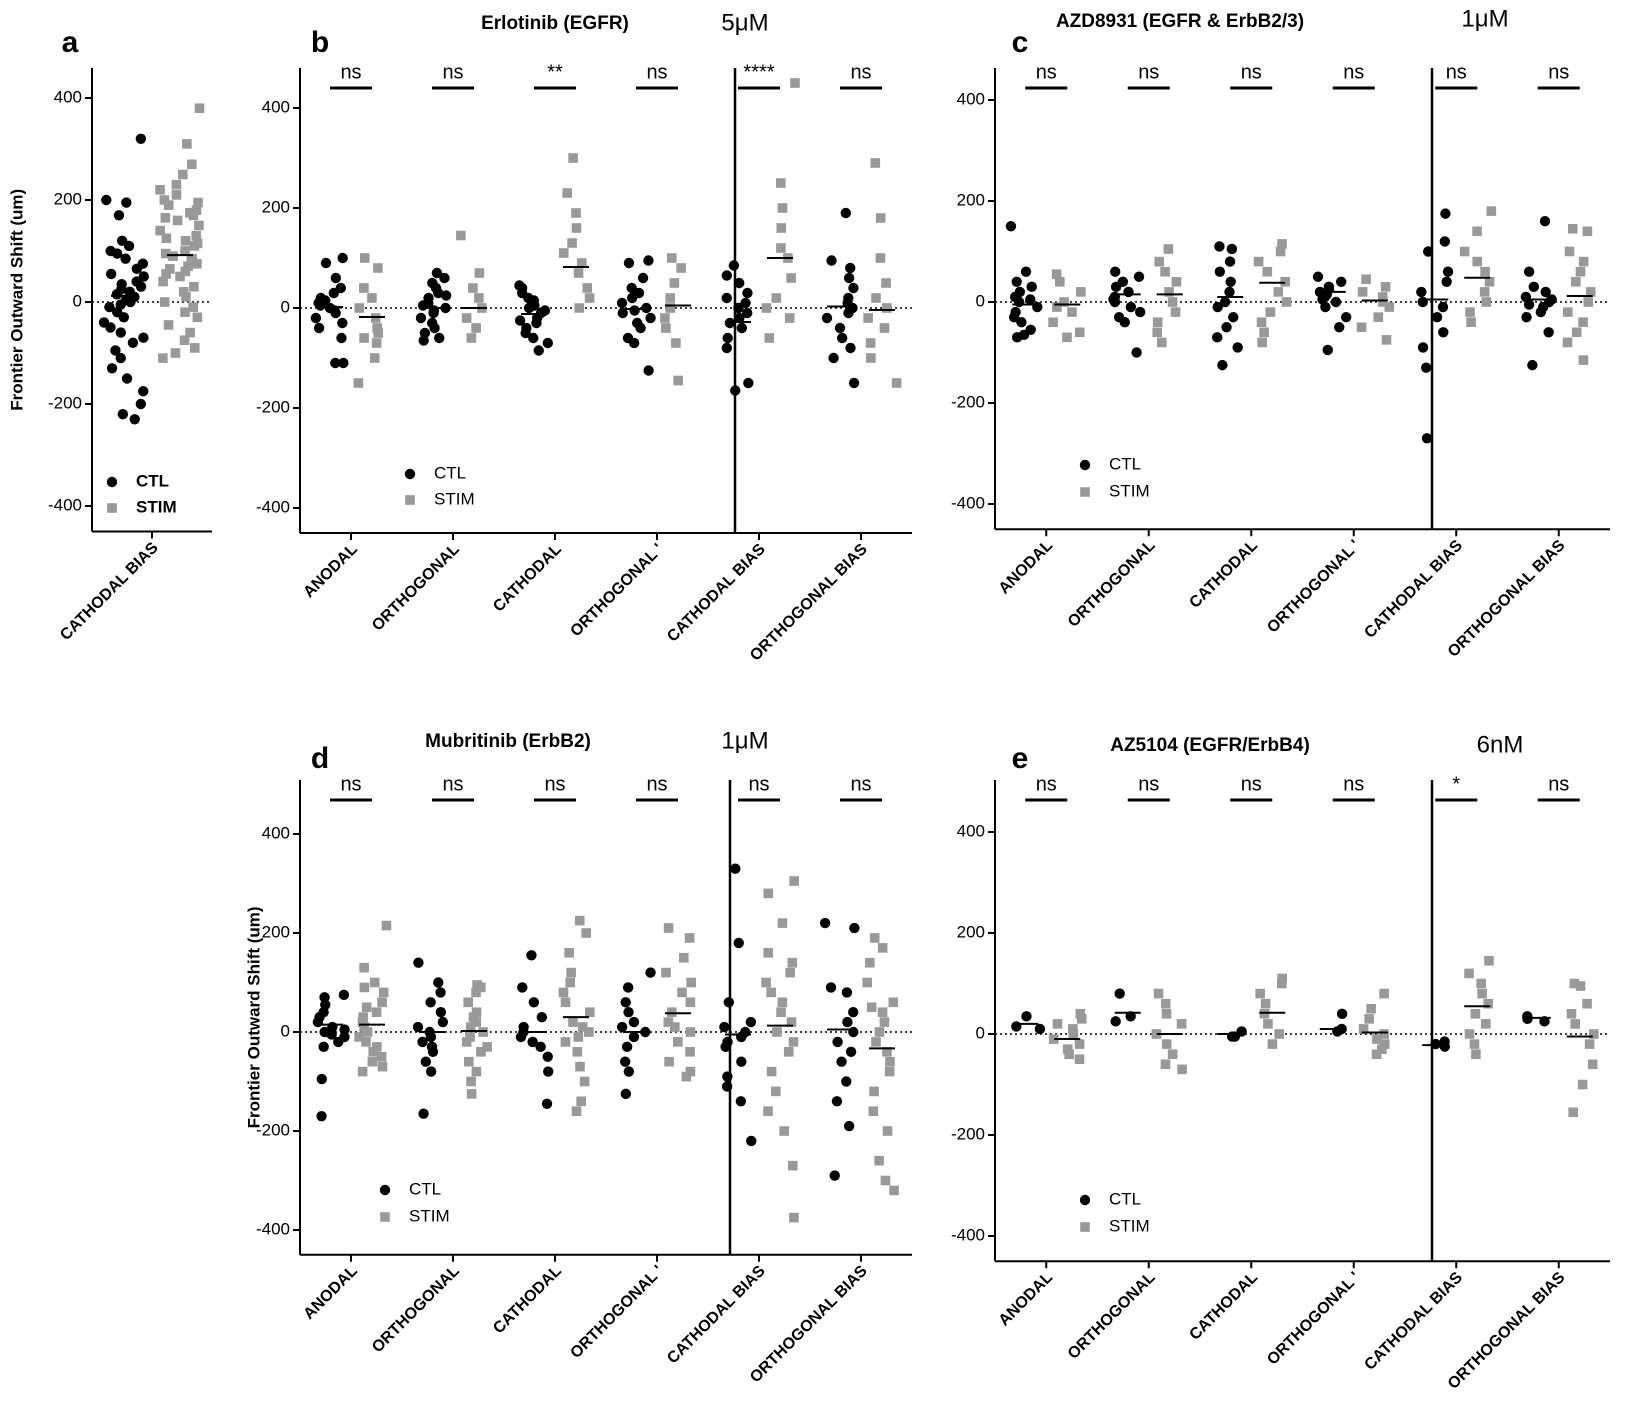  Describe the element at coordinates (968, 1234) in the screenshot. I see `y-tick-label: -400` at that location.